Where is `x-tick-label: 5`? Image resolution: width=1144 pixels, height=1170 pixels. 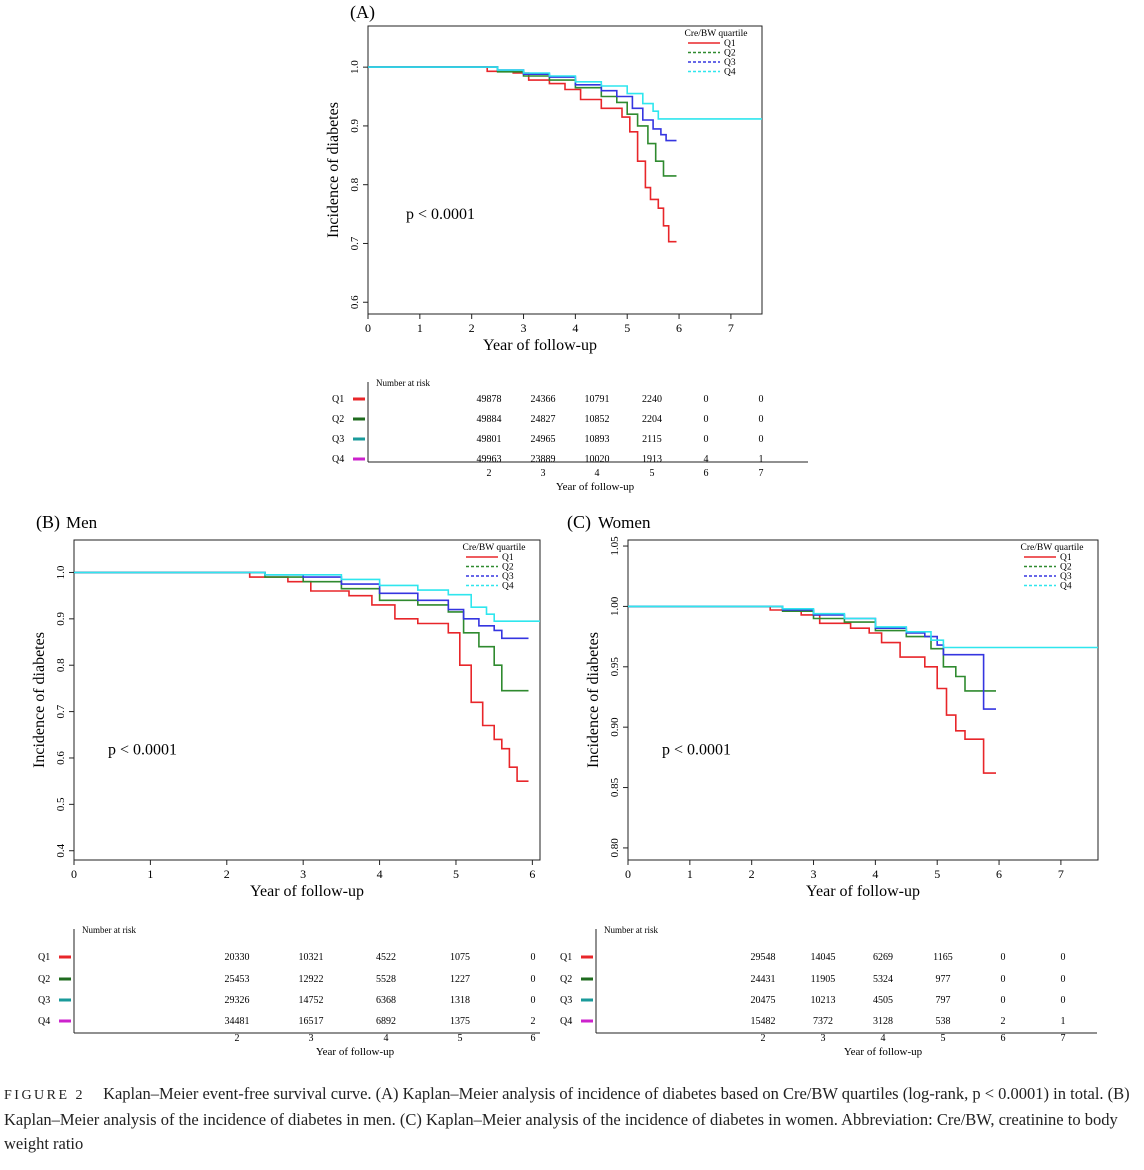 x-tick-label: 5 is located at coordinates (937, 874).